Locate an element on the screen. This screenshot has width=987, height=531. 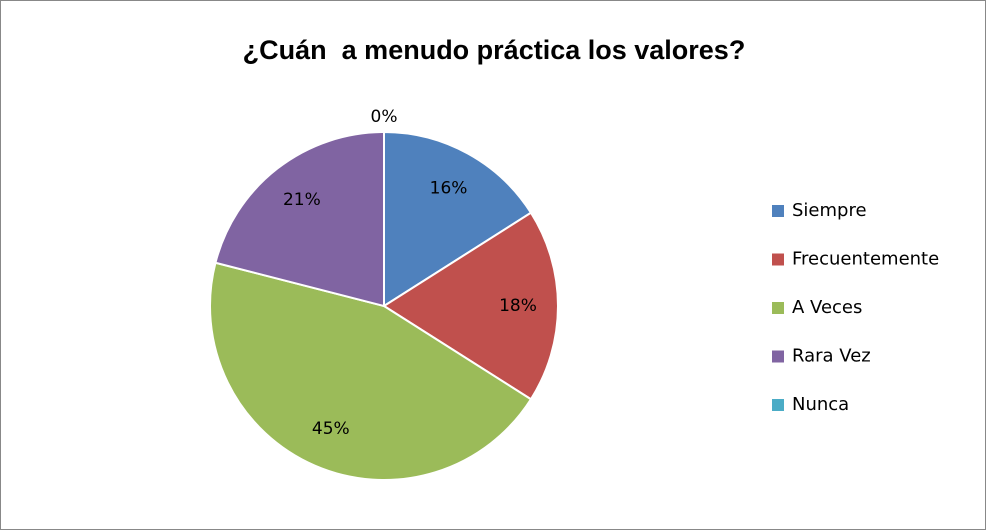
legend-label: Nunca is located at coordinates (820, 404).